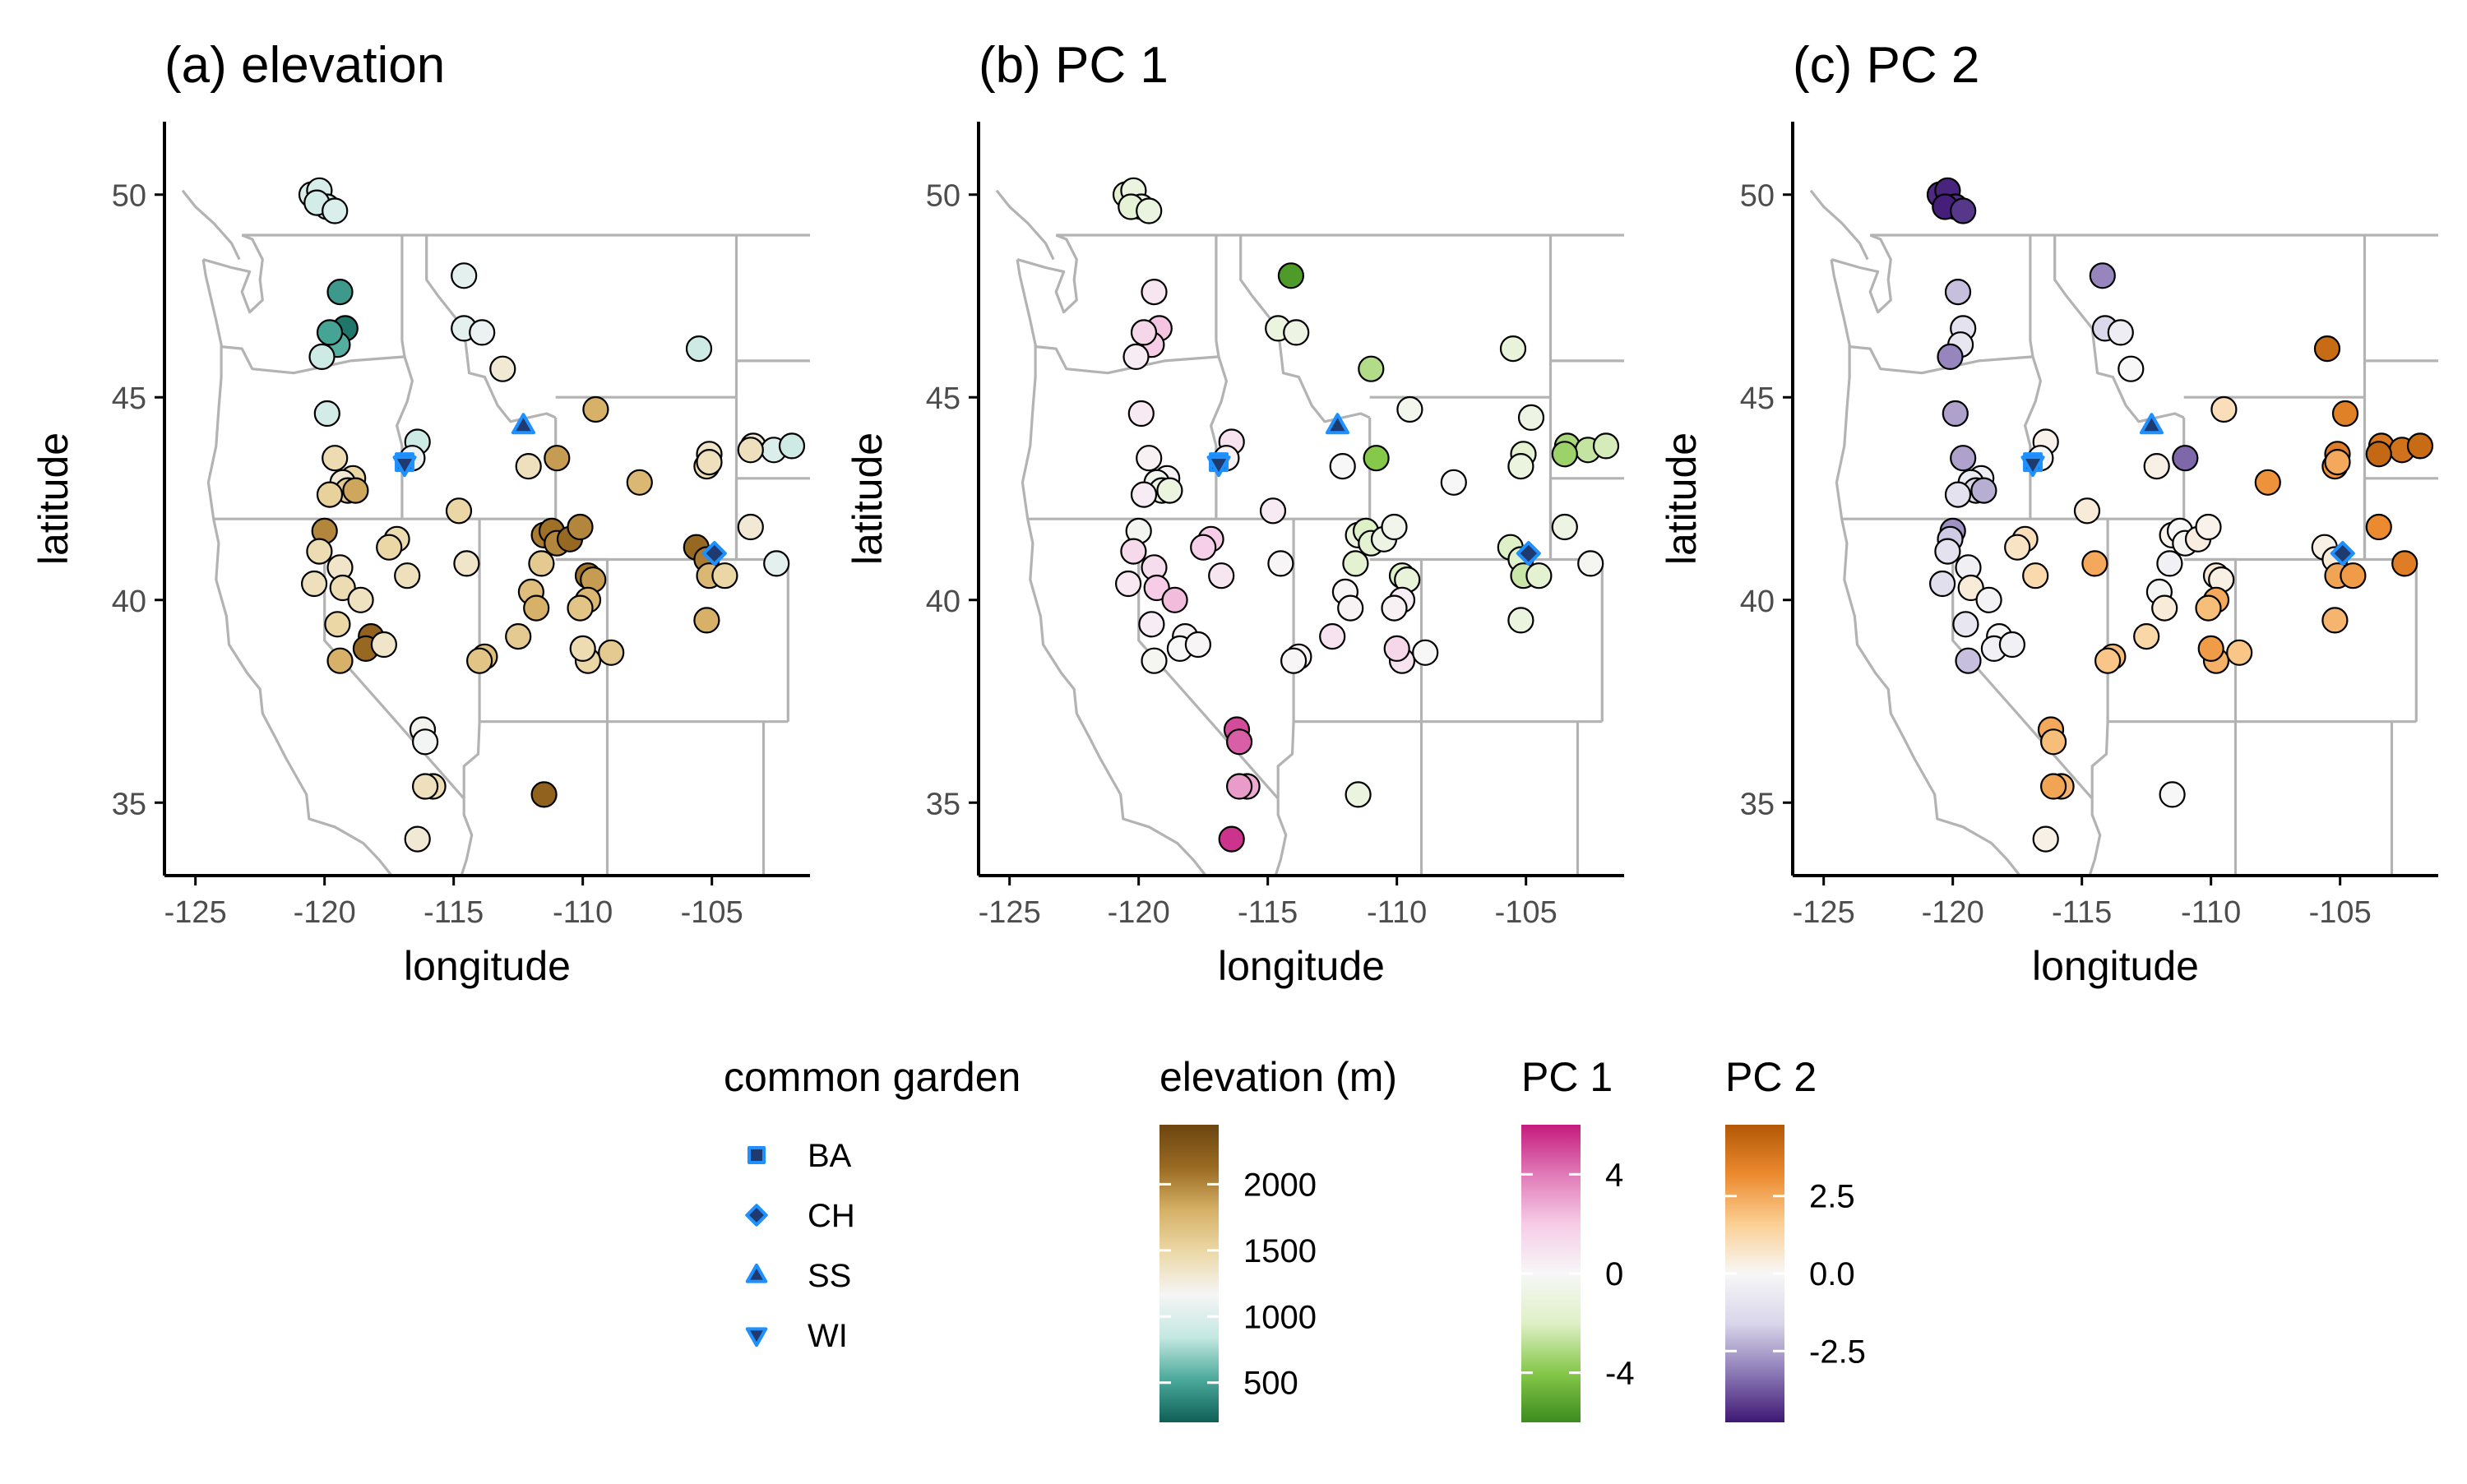 Image resolution: width=2467 pixels, height=1484 pixels. I want to click on panel-a-title: (a) elevation, so click(305, 65).